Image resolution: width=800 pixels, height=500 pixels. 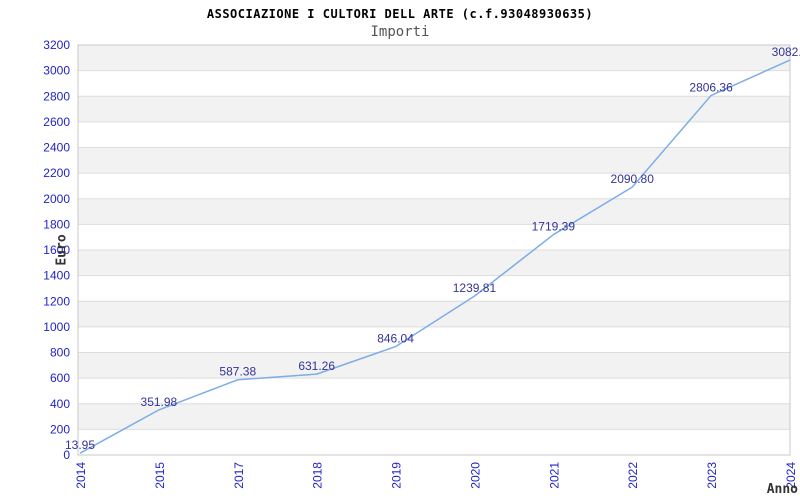 I want to click on point-label: 631.26, so click(x=316, y=366).